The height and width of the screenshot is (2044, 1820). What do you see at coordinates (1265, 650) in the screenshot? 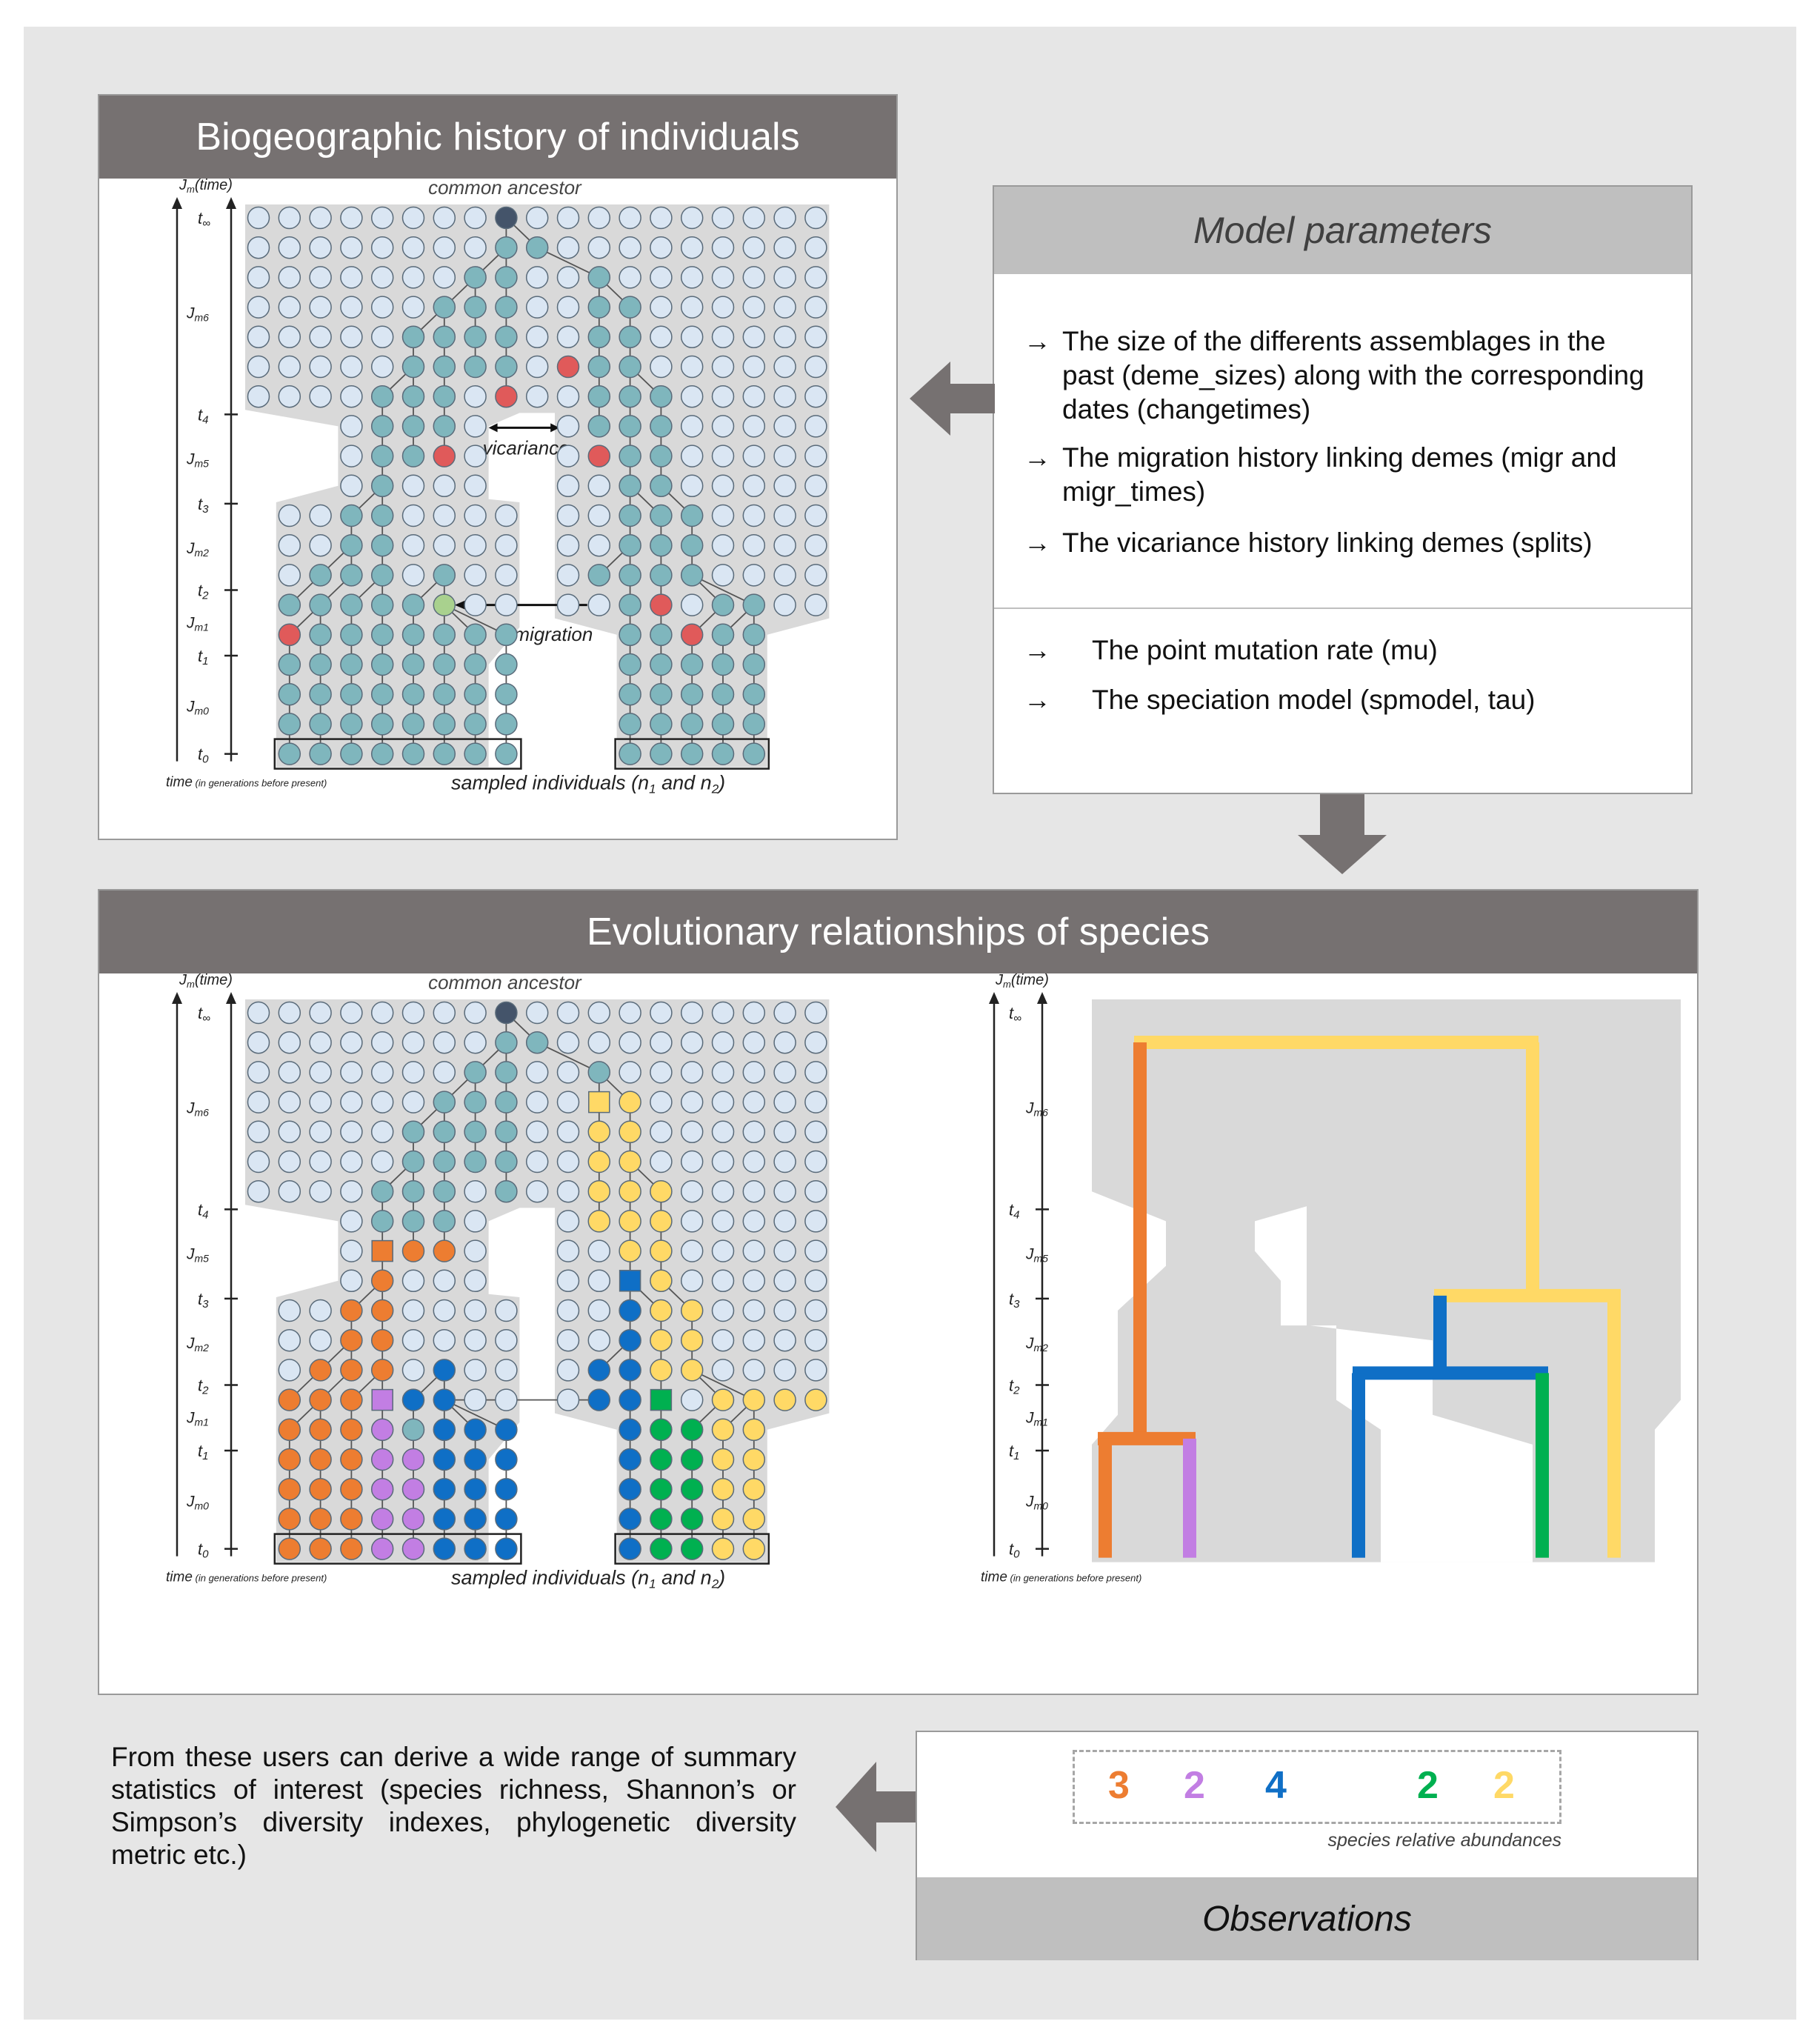
I see `parameter-text: The point mutation rate (mu)` at bounding box center [1265, 650].